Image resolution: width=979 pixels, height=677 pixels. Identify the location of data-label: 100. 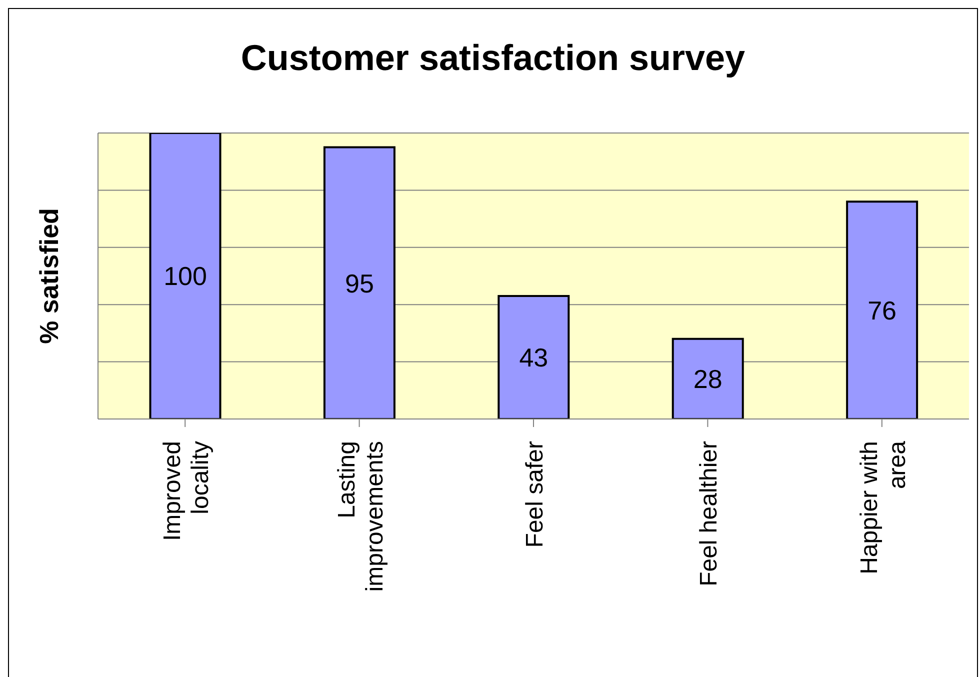
(185, 276).